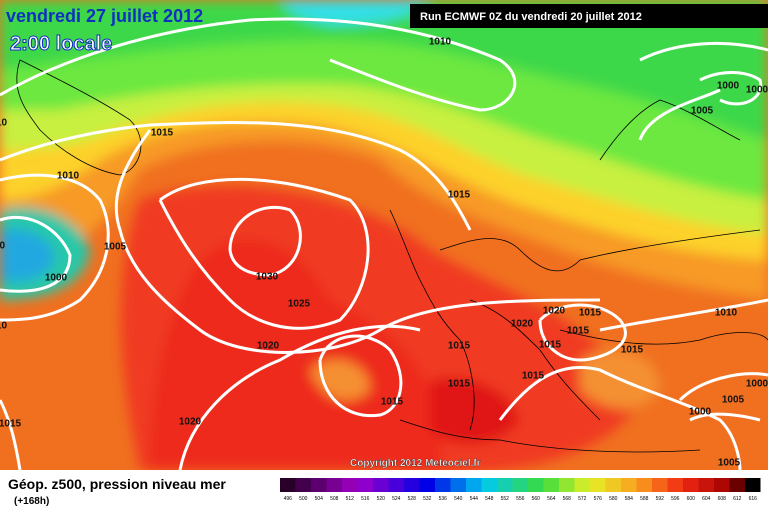  Describe the element at coordinates (489, 499) in the screenshot. I see `scale-label: 548` at that location.